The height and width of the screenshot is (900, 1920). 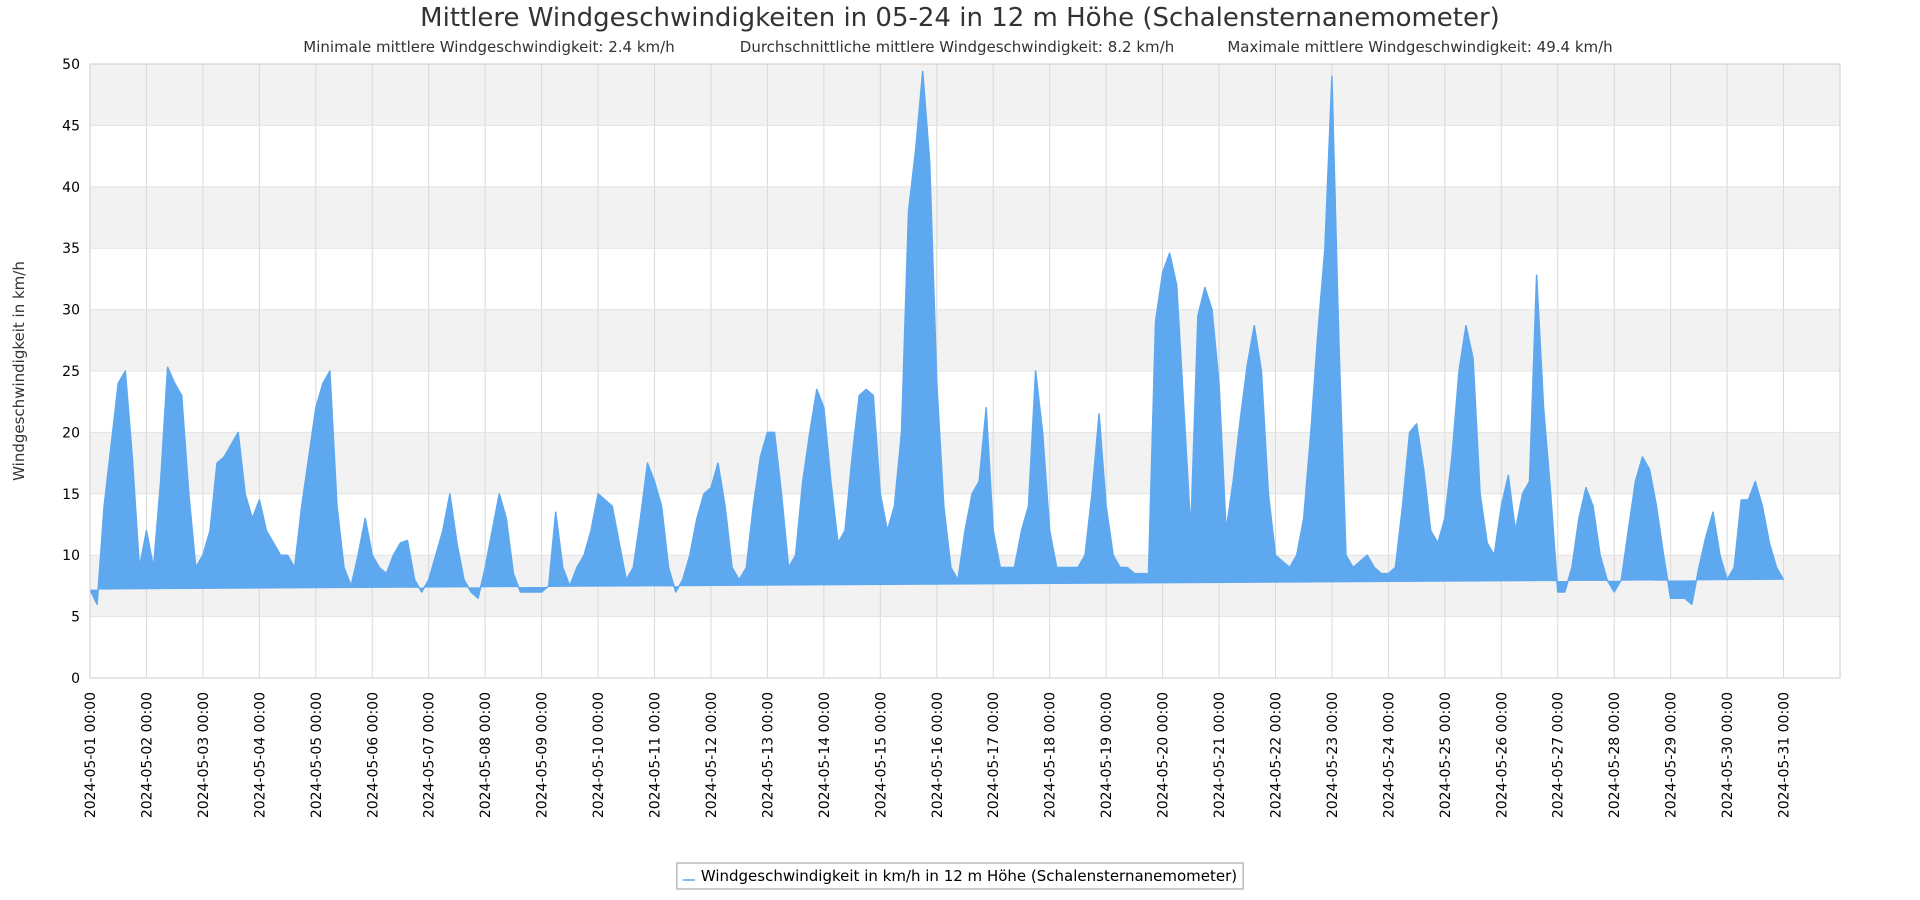 What do you see at coordinates (656, 755) in the screenshot?
I see `x-tick-label: 2024-05-11 00:00` at bounding box center [656, 755].